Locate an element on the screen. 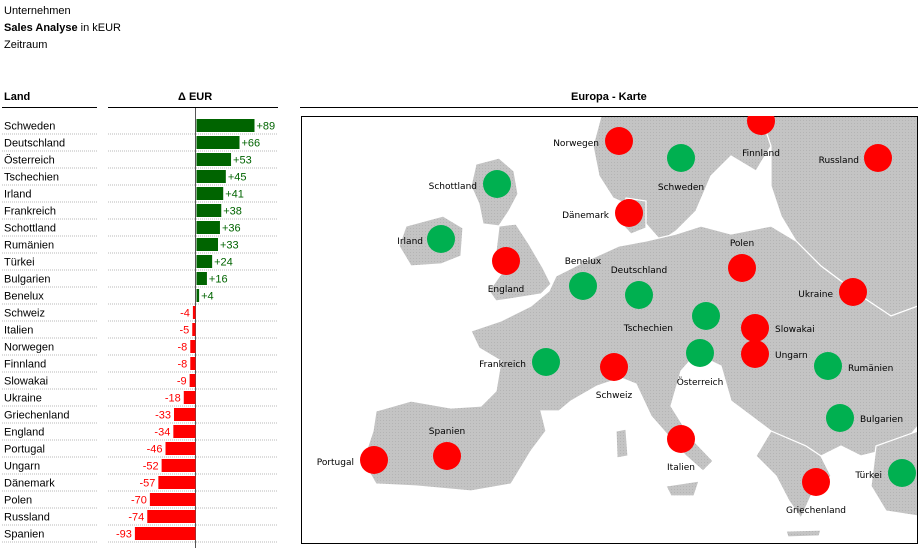  marker-label: Österreich is located at coordinates (700, 382).